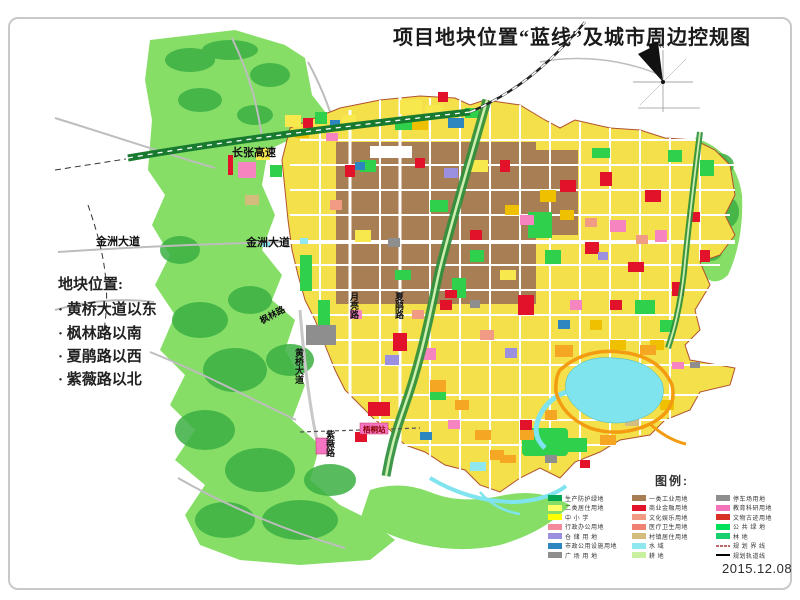  What do you see at coordinates (100, 356) in the screenshot?
I see `location-item: · 夏鹃路以西` at bounding box center [100, 356].